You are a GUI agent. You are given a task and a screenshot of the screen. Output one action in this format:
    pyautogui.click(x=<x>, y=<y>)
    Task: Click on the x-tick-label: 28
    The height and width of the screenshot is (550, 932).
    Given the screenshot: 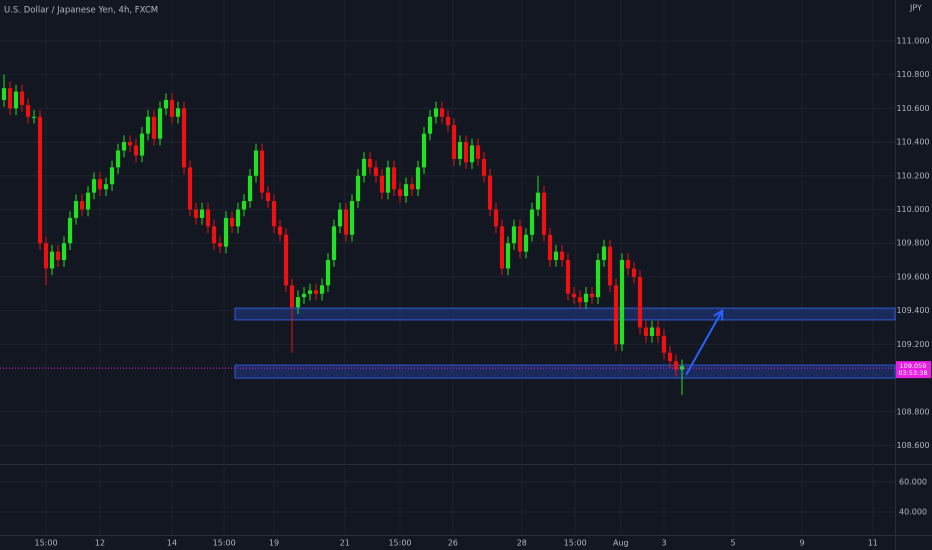 What is the action you would take?
    pyautogui.click(x=522, y=543)
    